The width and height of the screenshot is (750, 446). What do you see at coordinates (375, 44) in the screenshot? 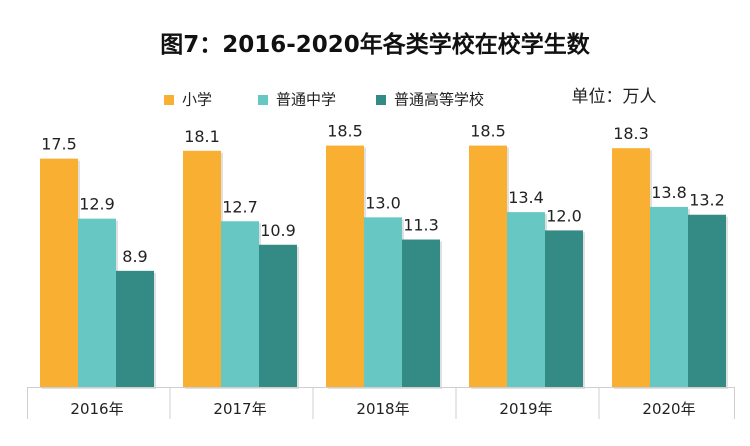
I see `chart-title: 图7：2016-2020年各类学校在校学生数` at bounding box center [375, 44].